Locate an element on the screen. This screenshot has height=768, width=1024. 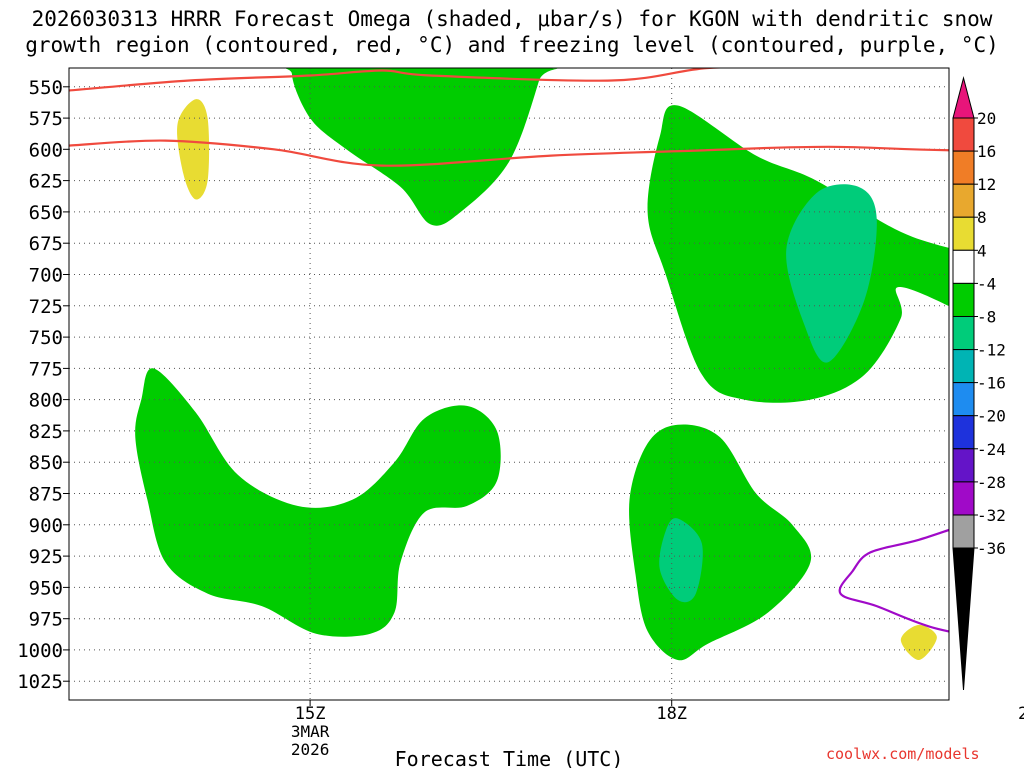
x-tick-label: 18Z is located at coordinates (671, 714).